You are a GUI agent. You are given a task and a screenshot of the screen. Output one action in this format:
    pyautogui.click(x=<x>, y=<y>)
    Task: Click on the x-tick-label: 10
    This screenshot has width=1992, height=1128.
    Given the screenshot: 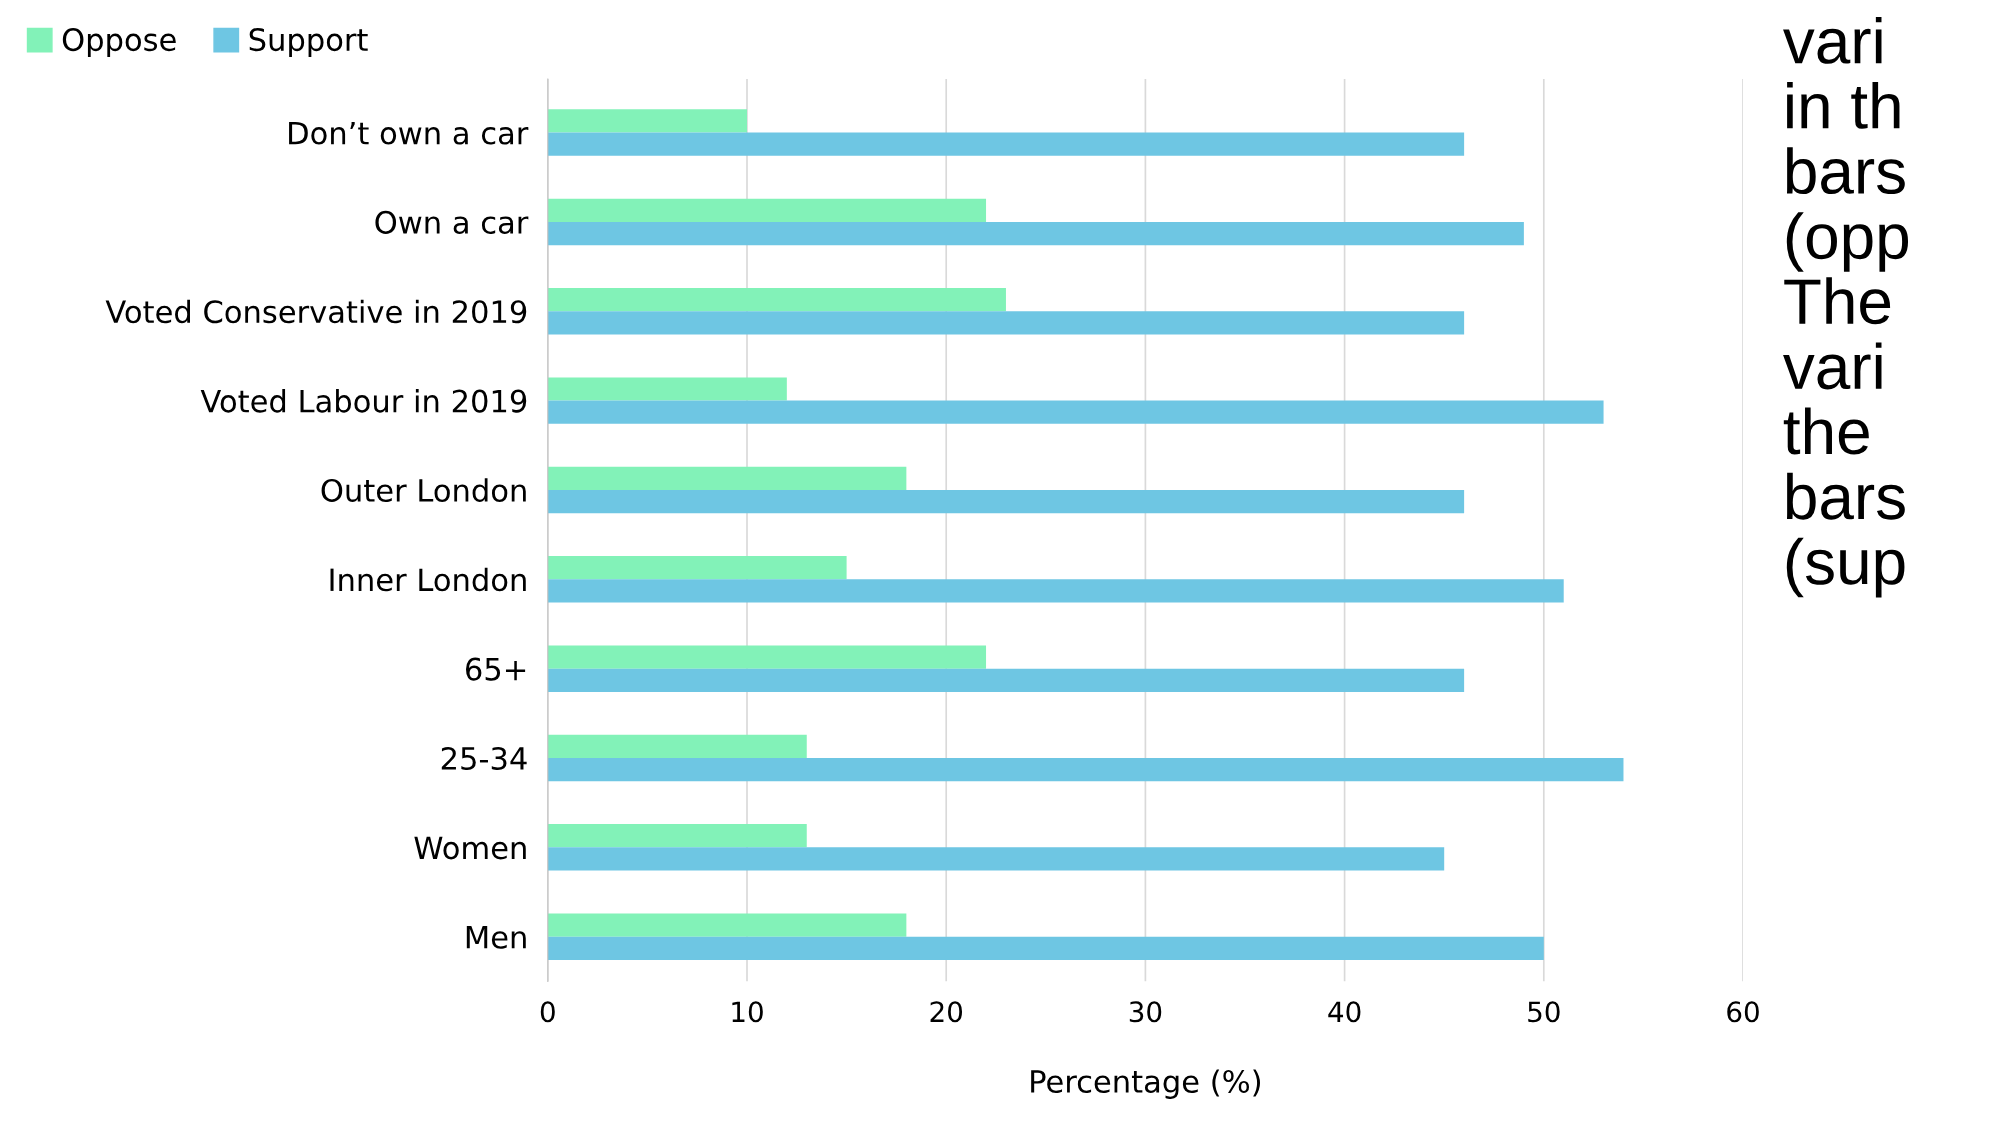 What is the action you would take?
    pyautogui.click(x=747, y=1012)
    